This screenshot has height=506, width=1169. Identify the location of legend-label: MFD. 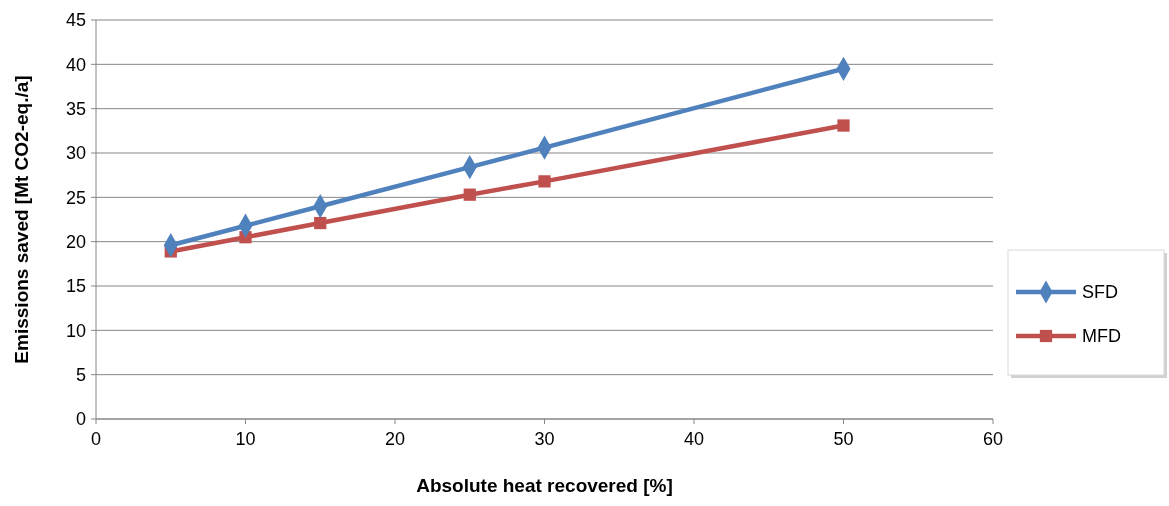
(1101, 336).